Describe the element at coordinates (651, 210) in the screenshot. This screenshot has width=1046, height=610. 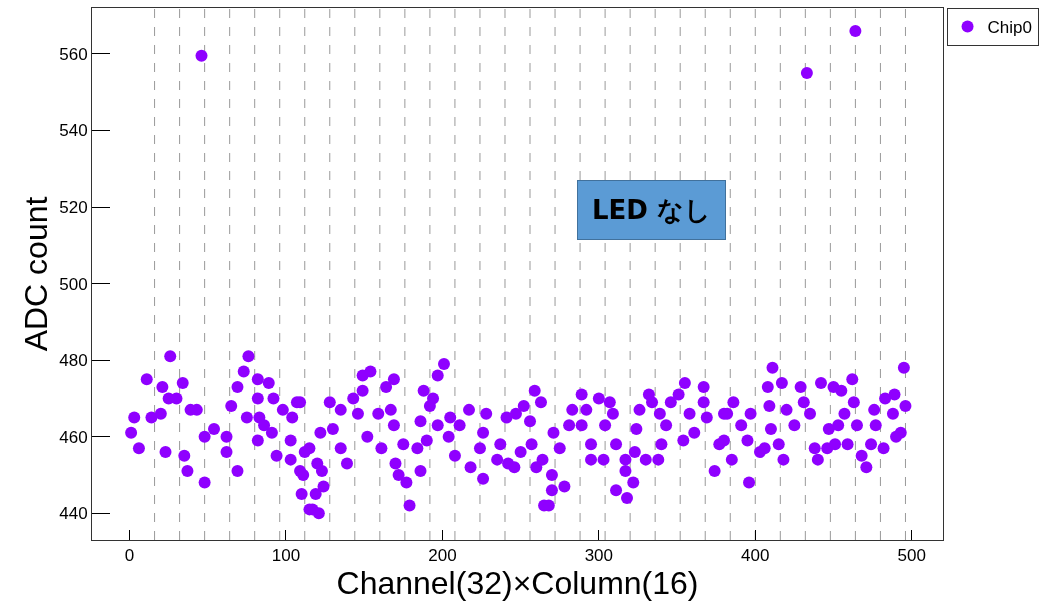
I see `annotation: LED なし` at that location.